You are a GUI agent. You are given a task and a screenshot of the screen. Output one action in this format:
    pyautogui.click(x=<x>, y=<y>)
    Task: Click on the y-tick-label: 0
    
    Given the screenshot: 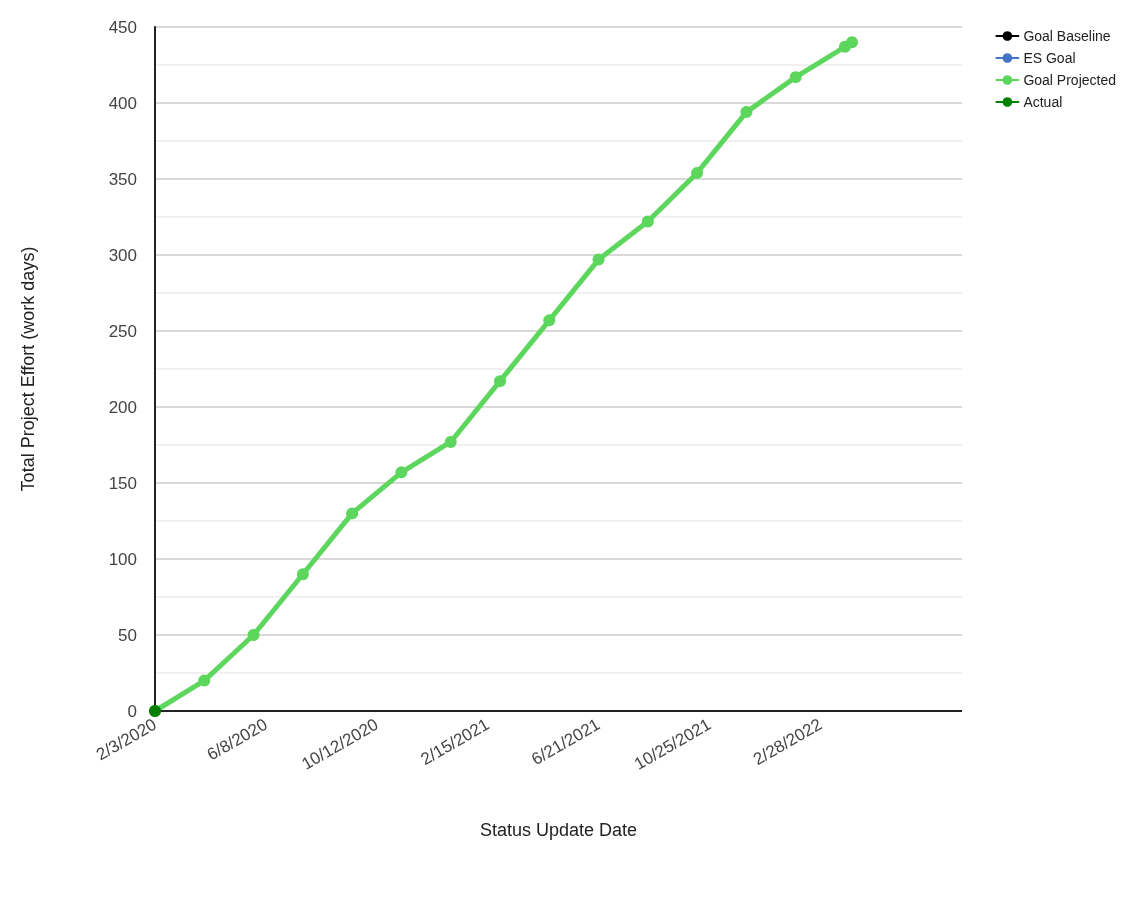 What is the action you would take?
    pyautogui.click(x=132, y=711)
    